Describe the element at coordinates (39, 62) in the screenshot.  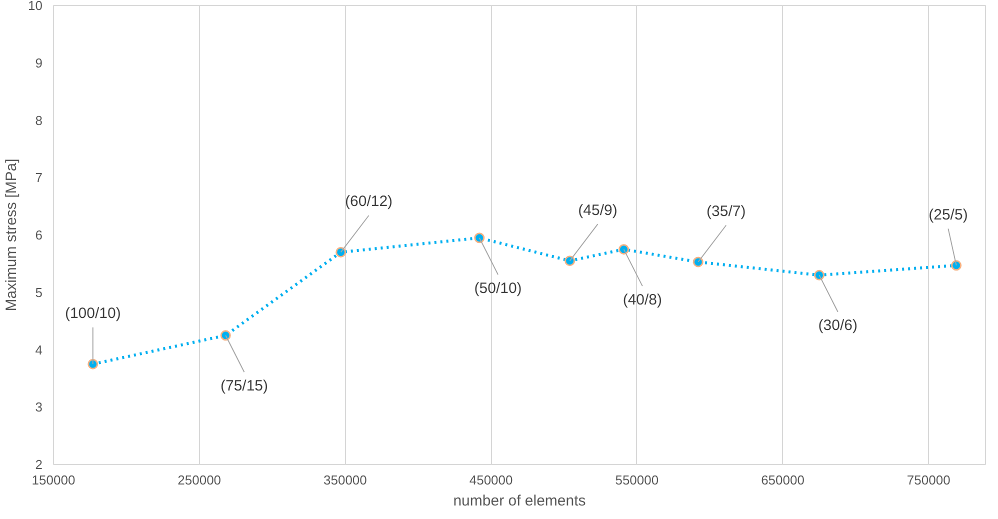
I see `y-tick-label: 9` at that location.